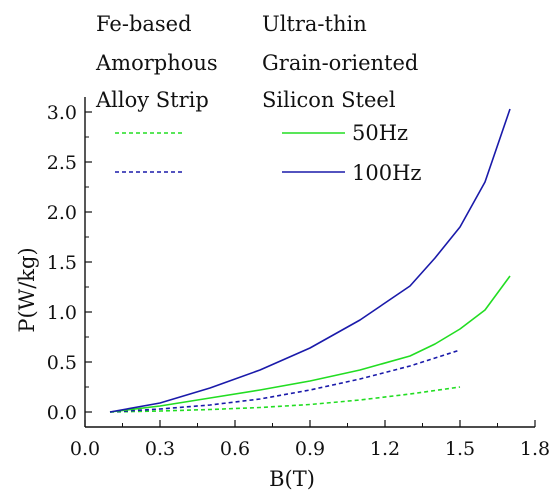 The image size is (550, 504). Describe the element at coordinates (460, 449) in the screenshot. I see `x-tick-label: 1.5` at that location.